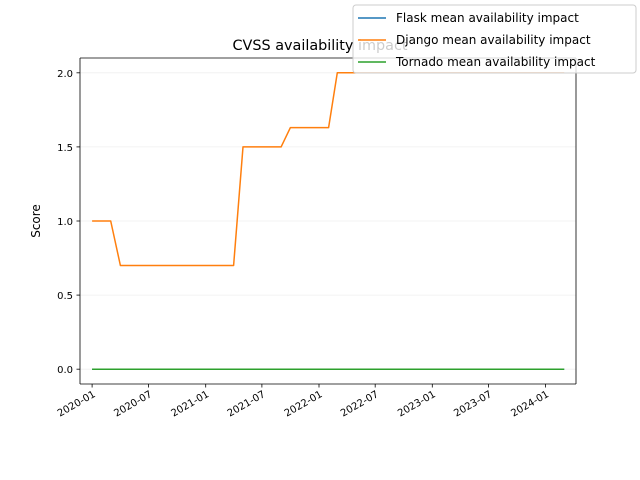  I want to click on legend-box, so click(494, 39).